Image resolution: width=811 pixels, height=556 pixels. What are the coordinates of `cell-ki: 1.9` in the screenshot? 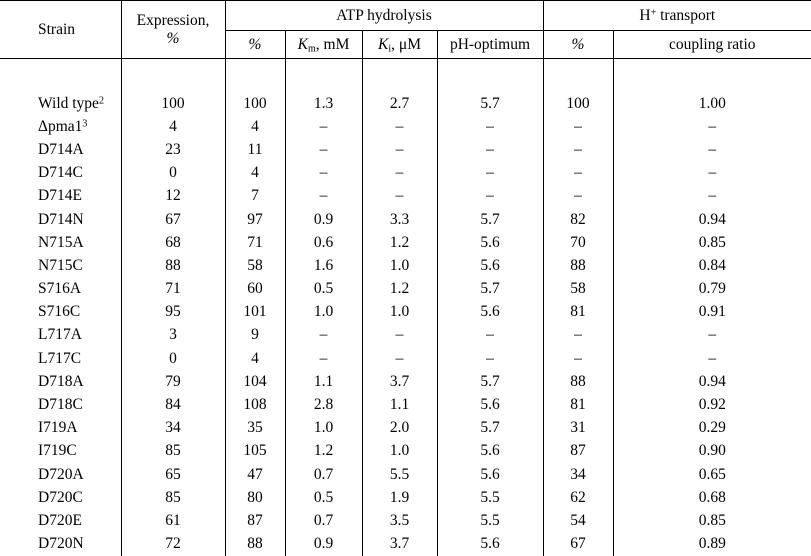 It's located at (400, 498).